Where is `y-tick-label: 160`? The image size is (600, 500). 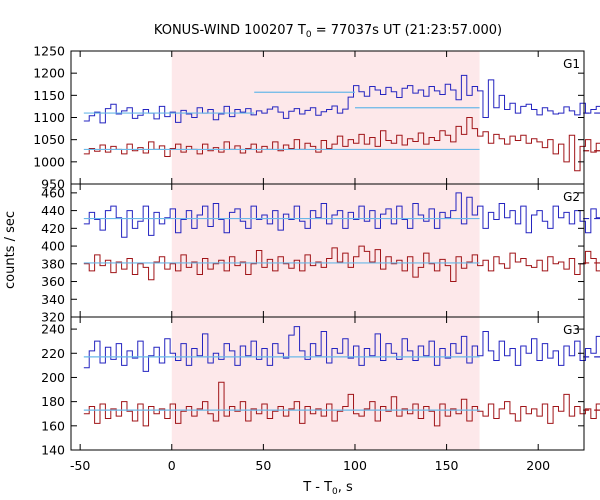 y-tick-label: 160 is located at coordinates (53, 425).